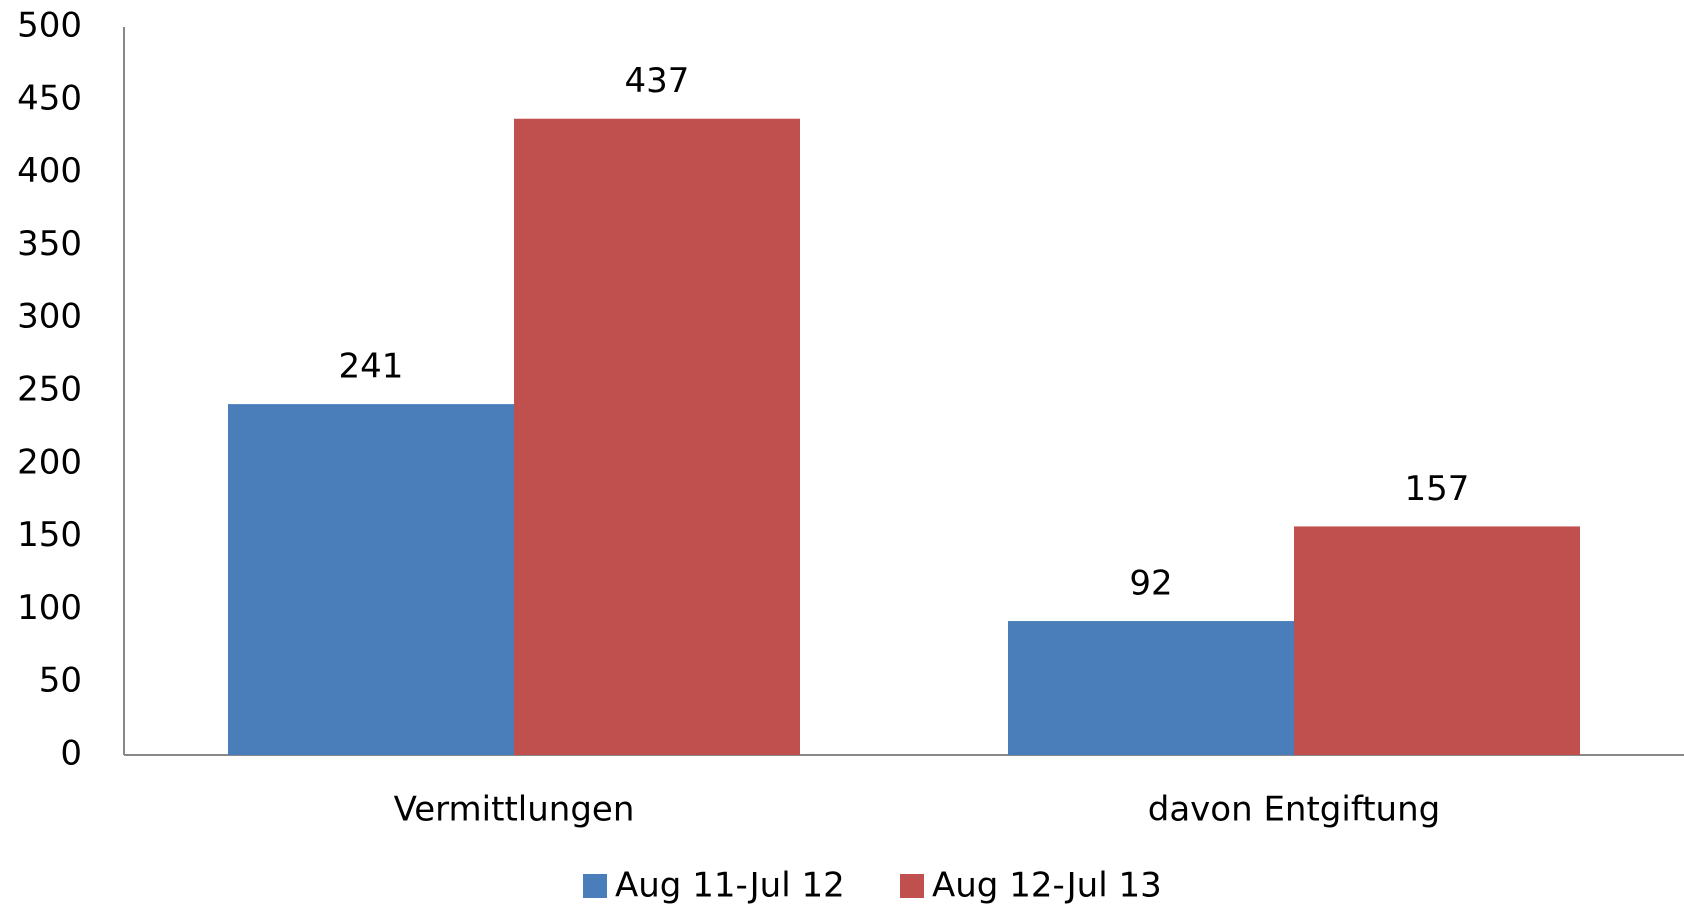 The image size is (1684, 909). I want to click on x-tick-label: Vermittlungen, so click(514, 810).